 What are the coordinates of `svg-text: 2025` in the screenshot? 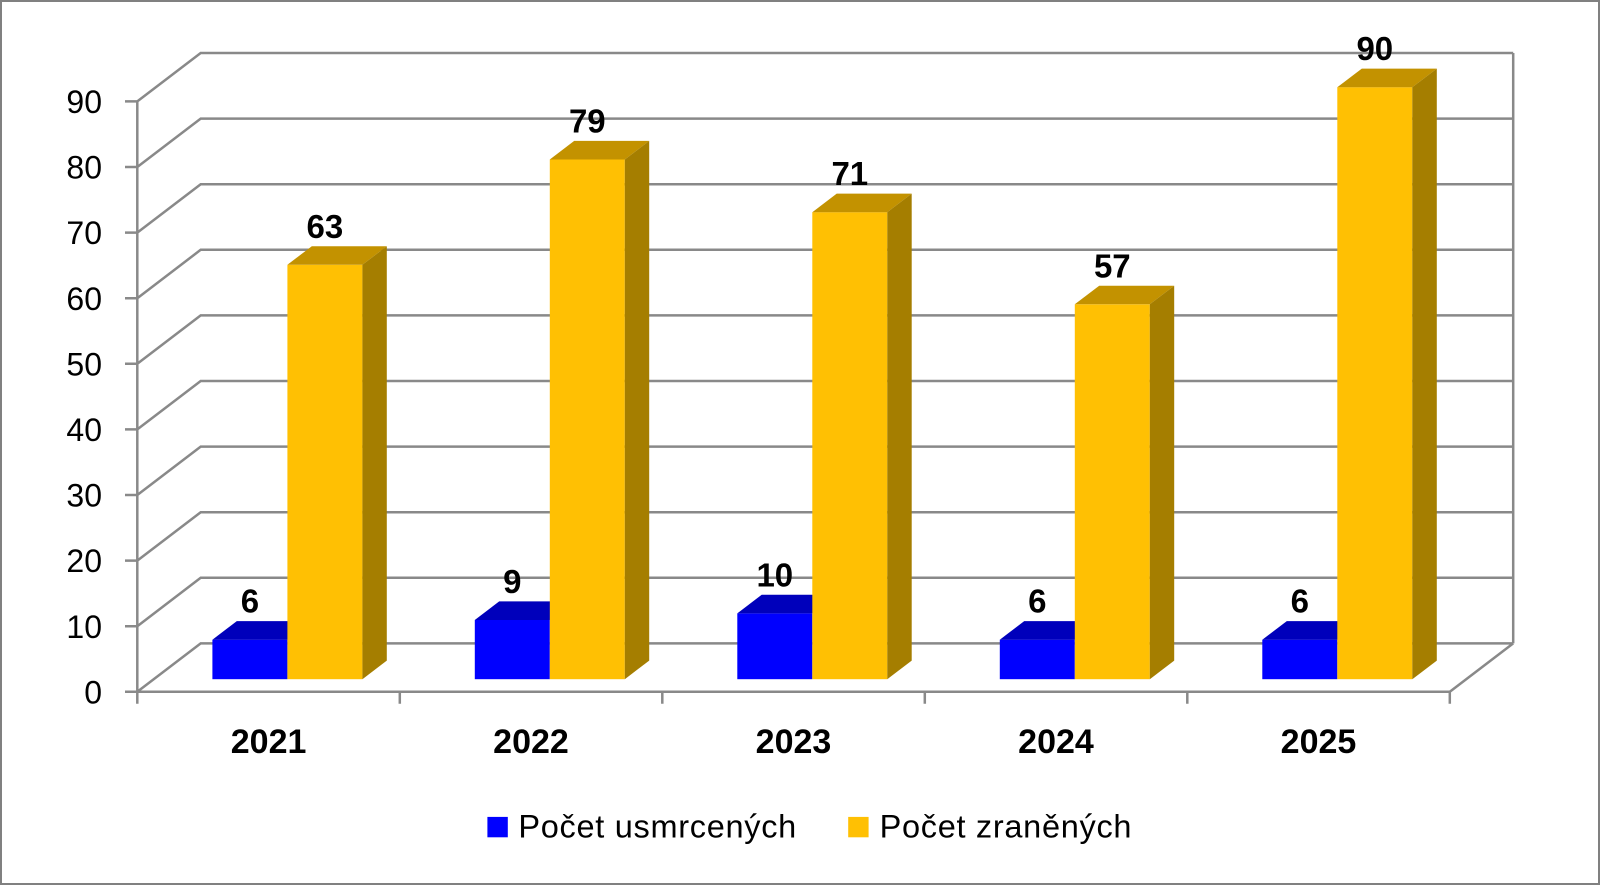 It's located at (1319, 742).